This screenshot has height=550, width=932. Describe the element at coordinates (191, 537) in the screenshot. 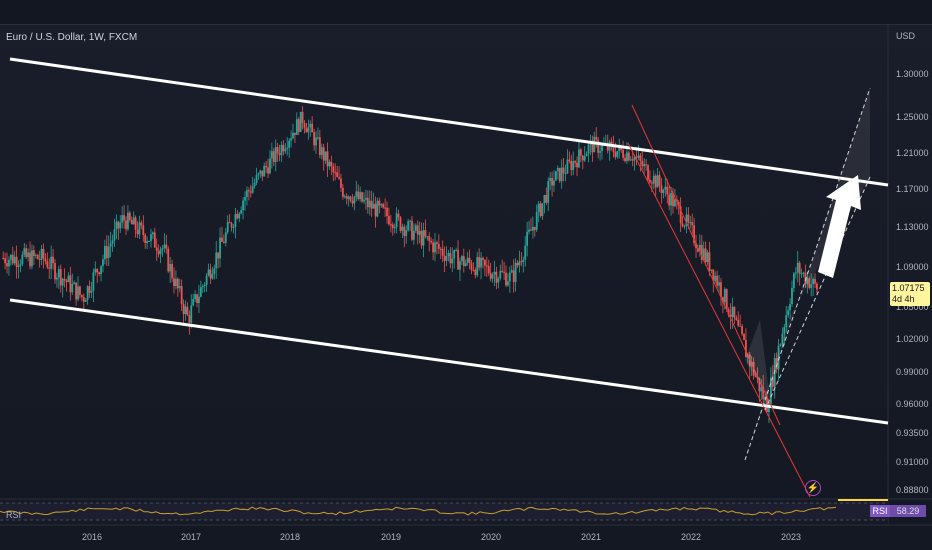

I see `year-tick-label: 2017` at that location.